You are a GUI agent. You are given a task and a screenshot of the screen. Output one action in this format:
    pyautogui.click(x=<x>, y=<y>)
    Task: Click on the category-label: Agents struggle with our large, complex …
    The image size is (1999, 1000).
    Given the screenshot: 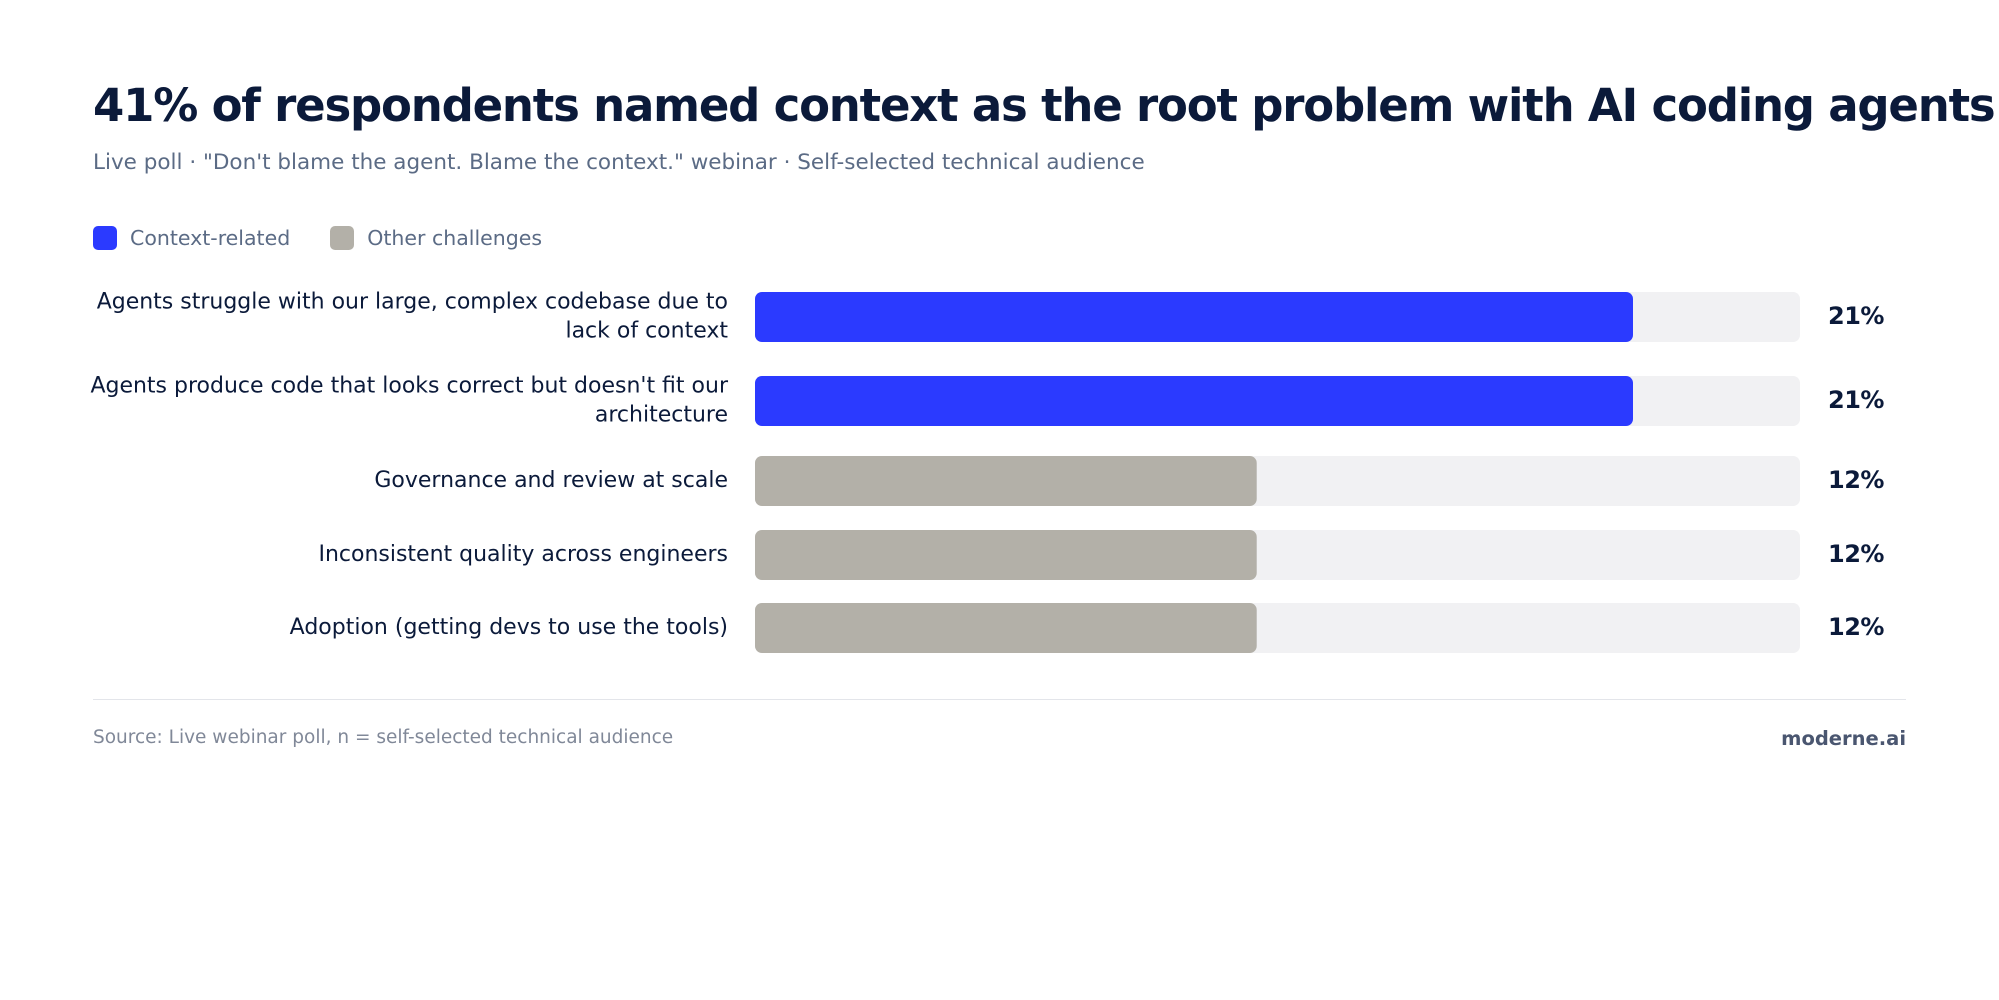 What is the action you would take?
    pyautogui.click(x=412, y=302)
    